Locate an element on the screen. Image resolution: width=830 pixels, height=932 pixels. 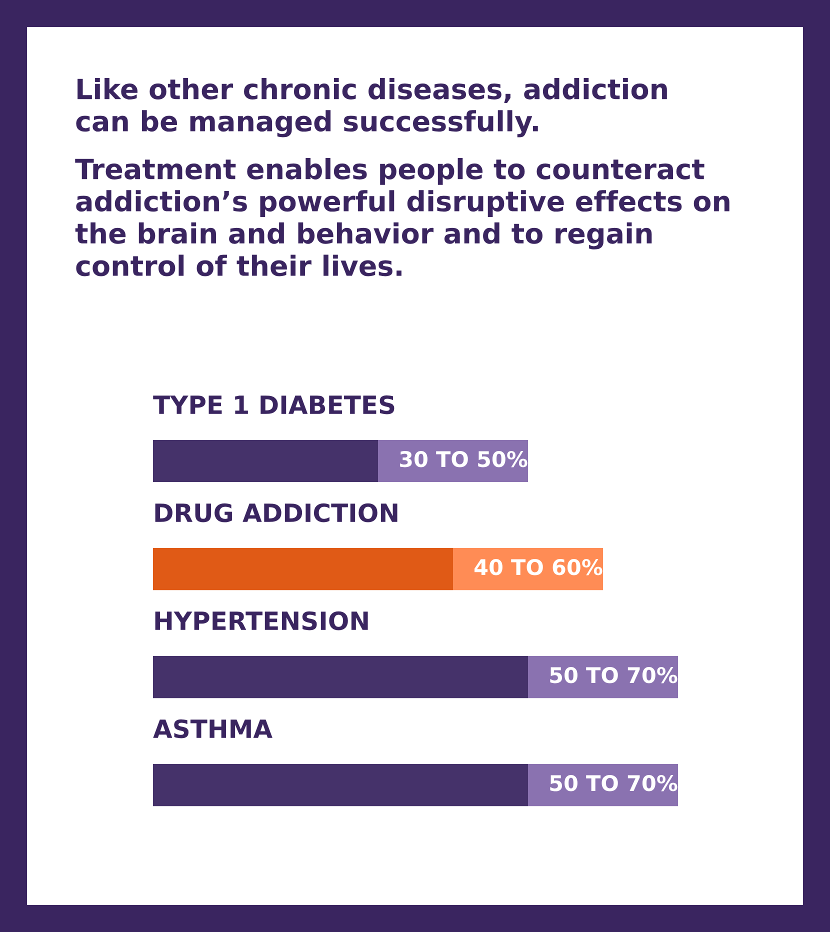
y-tick-label: HYPERTENSION is located at coordinates (261, 620).